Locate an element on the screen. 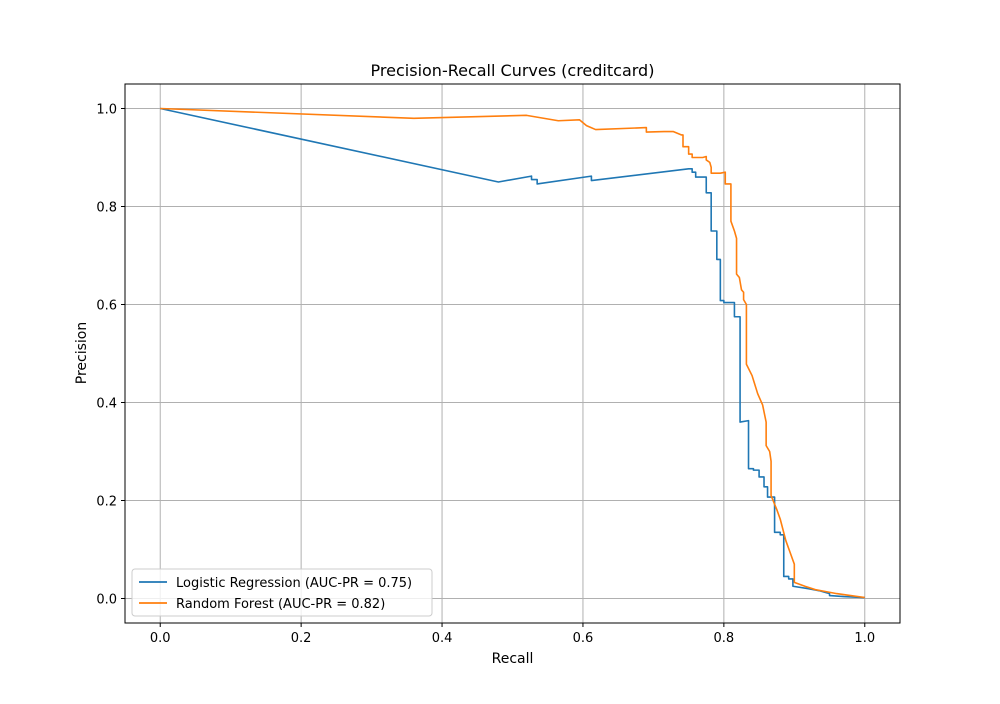 This screenshot has width=1000, height=704. x-tick-label: 0.0 is located at coordinates (160, 638).